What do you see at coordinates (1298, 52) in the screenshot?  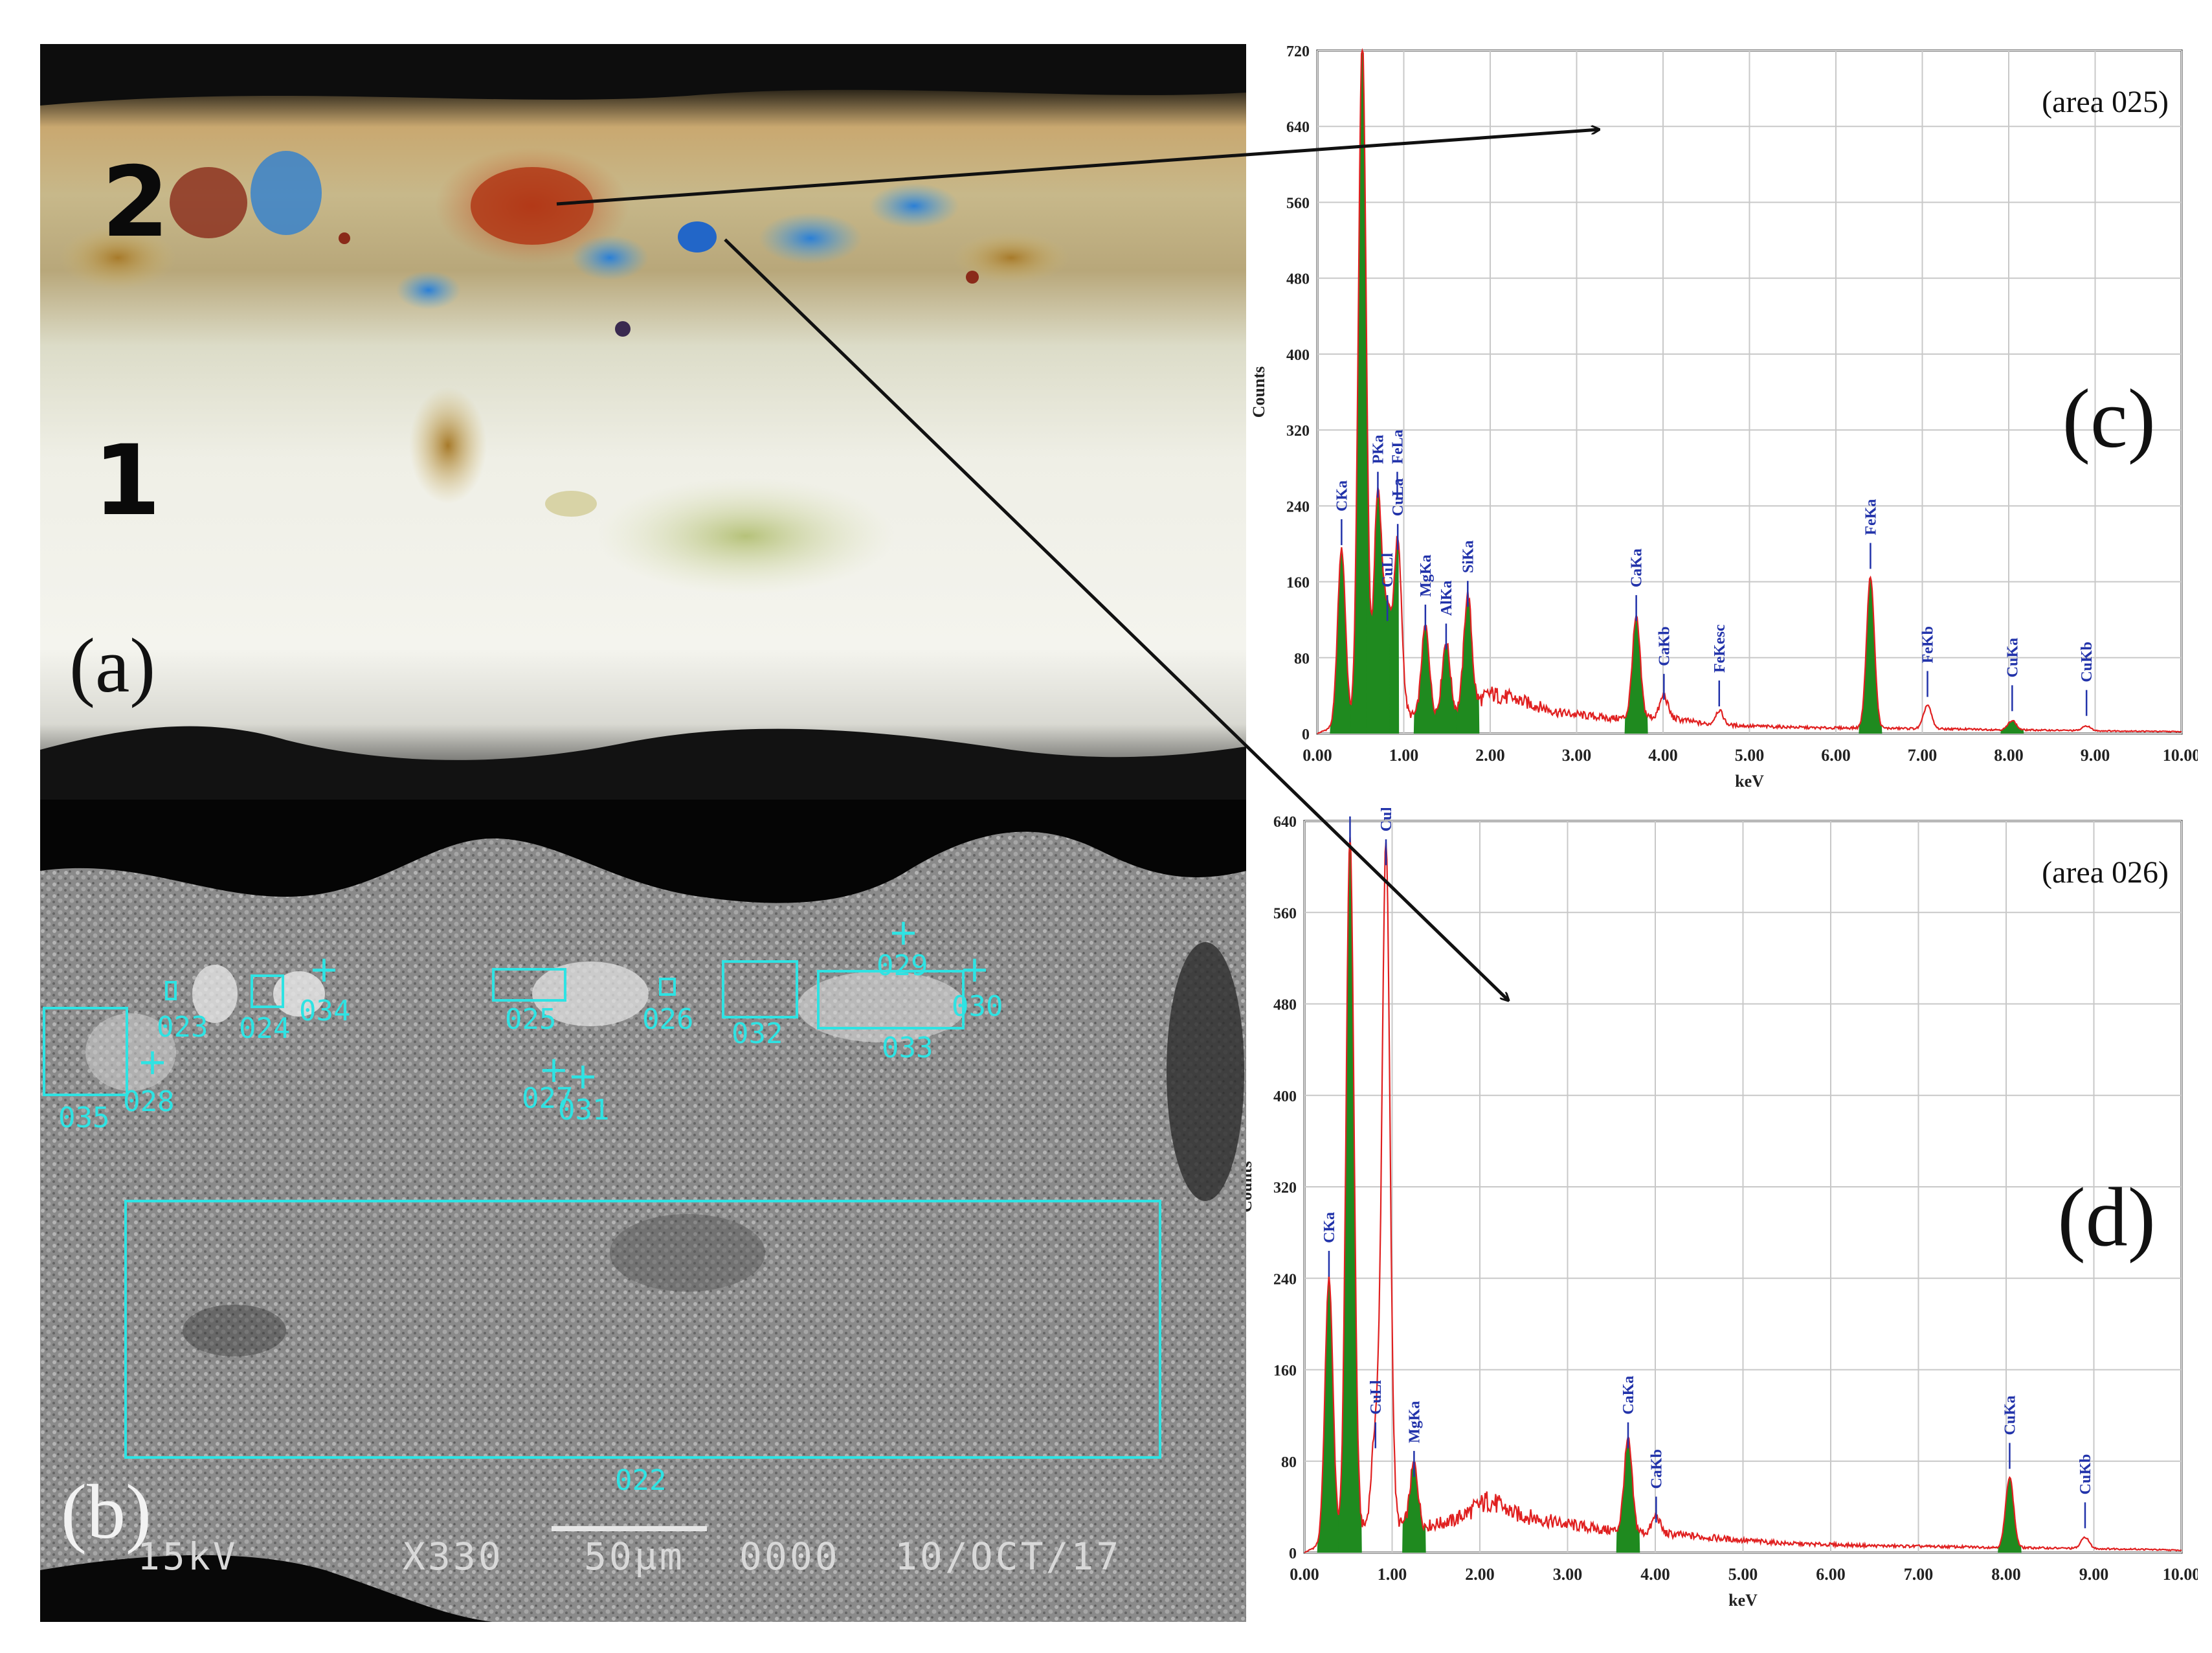 I see `y-tick-label: 720` at bounding box center [1298, 52].